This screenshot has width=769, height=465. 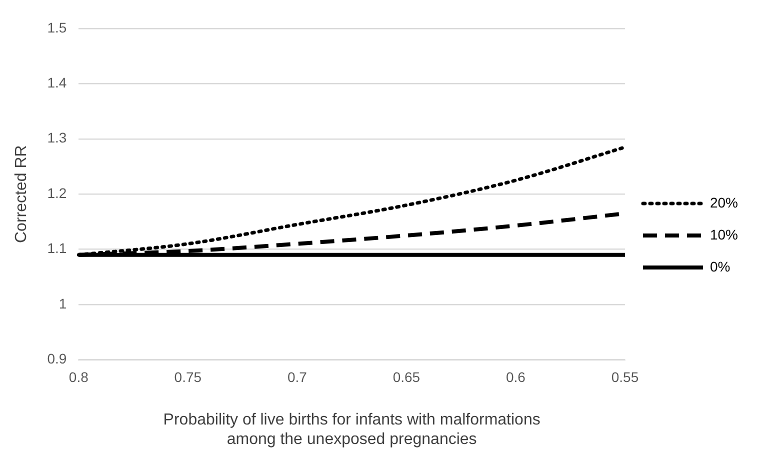 What do you see at coordinates (720, 266) in the screenshot?
I see `legend-label: 0%` at bounding box center [720, 266].